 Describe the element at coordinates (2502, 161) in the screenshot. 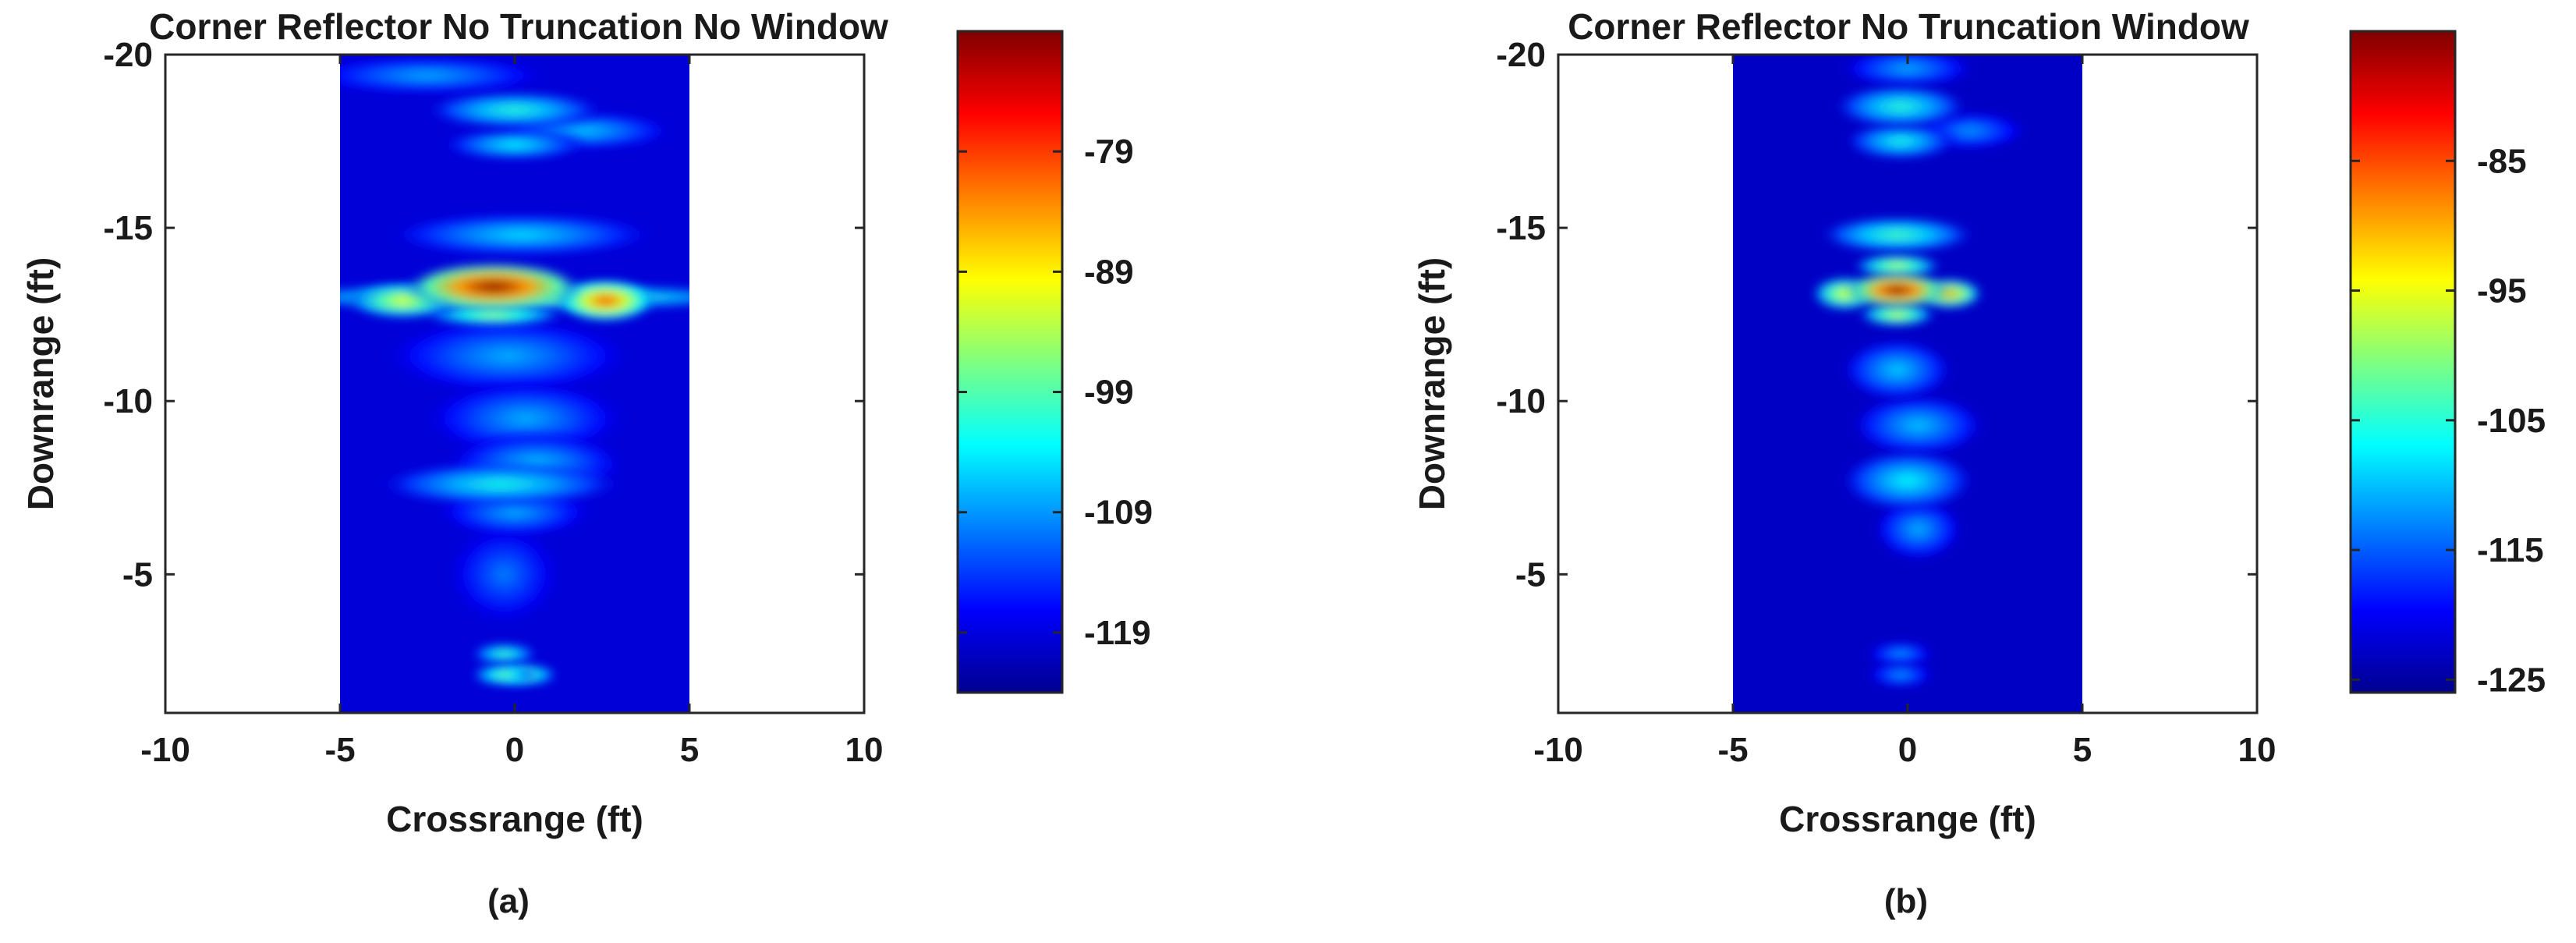

I see `colorbar-tick-label: -85` at that location.